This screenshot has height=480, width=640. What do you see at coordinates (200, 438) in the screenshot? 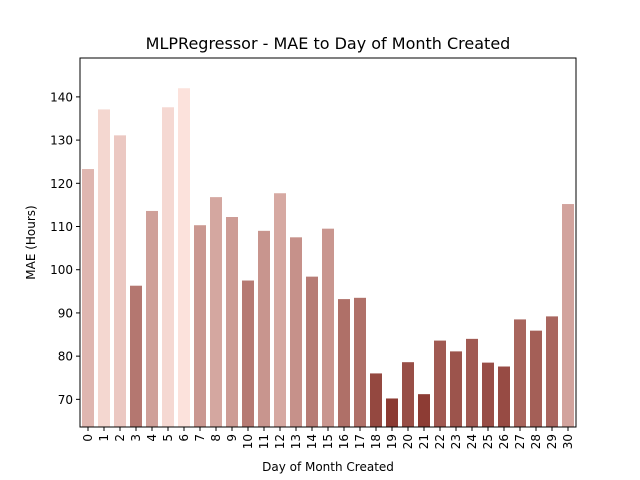
I see `x-tick-label: 7` at bounding box center [200, 438].